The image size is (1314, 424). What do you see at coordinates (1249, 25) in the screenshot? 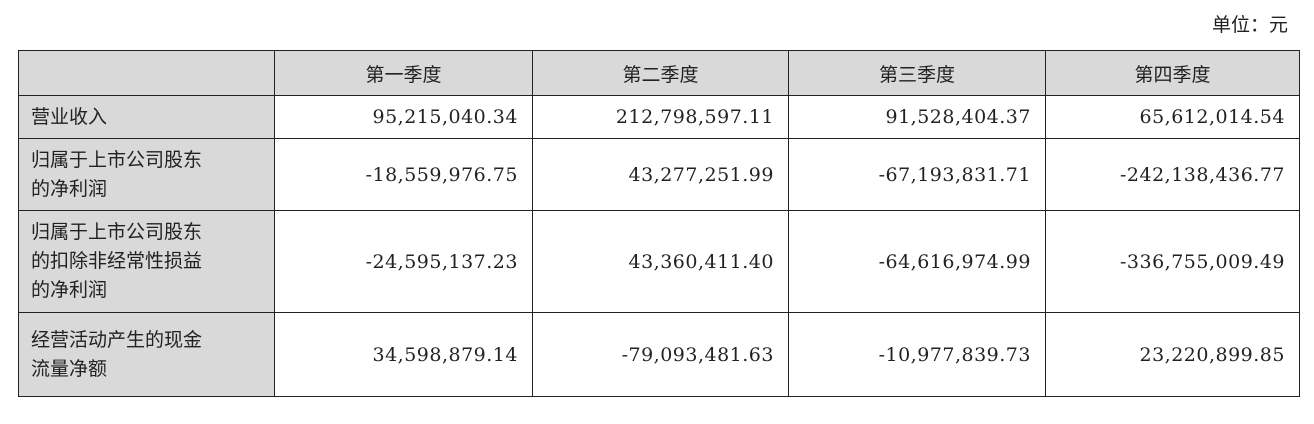
I see `unit-label: 单位：元` at bounding box center [1249, 25].